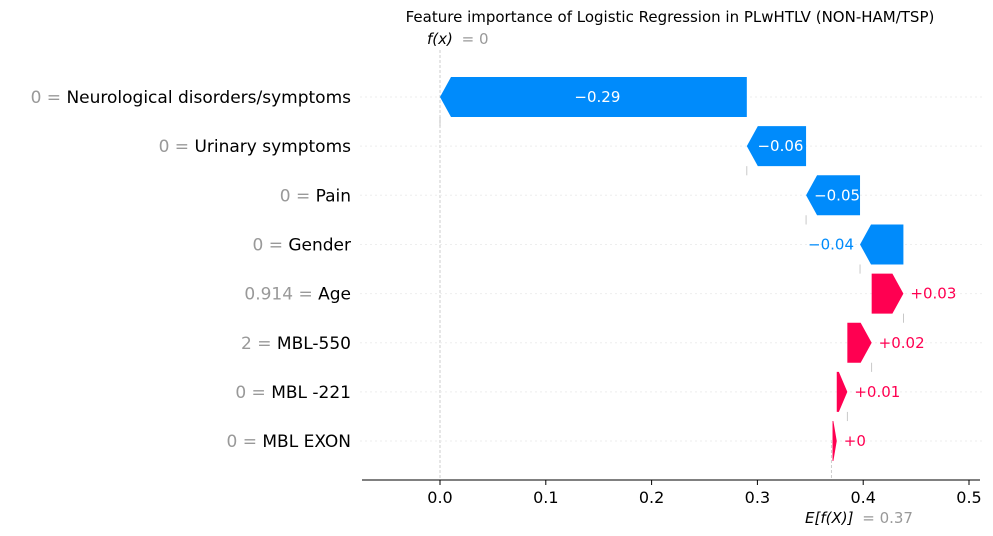  I want to click on feature-name: Pain, so click(333, 196).